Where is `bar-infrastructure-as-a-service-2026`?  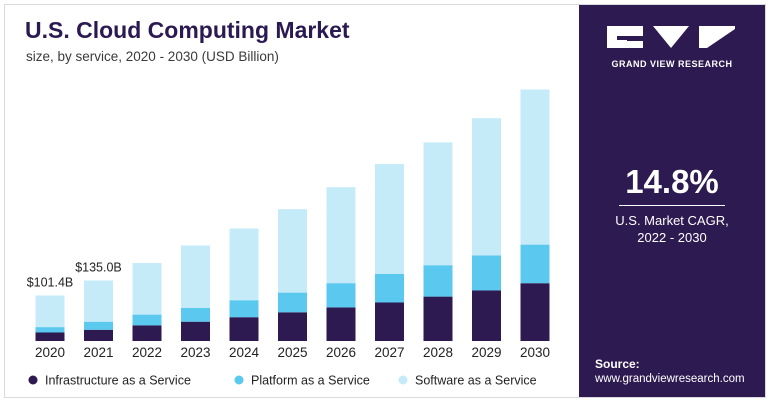
bar-infrastructure-as-a-service-2026 is located at coordinates (341, 324).